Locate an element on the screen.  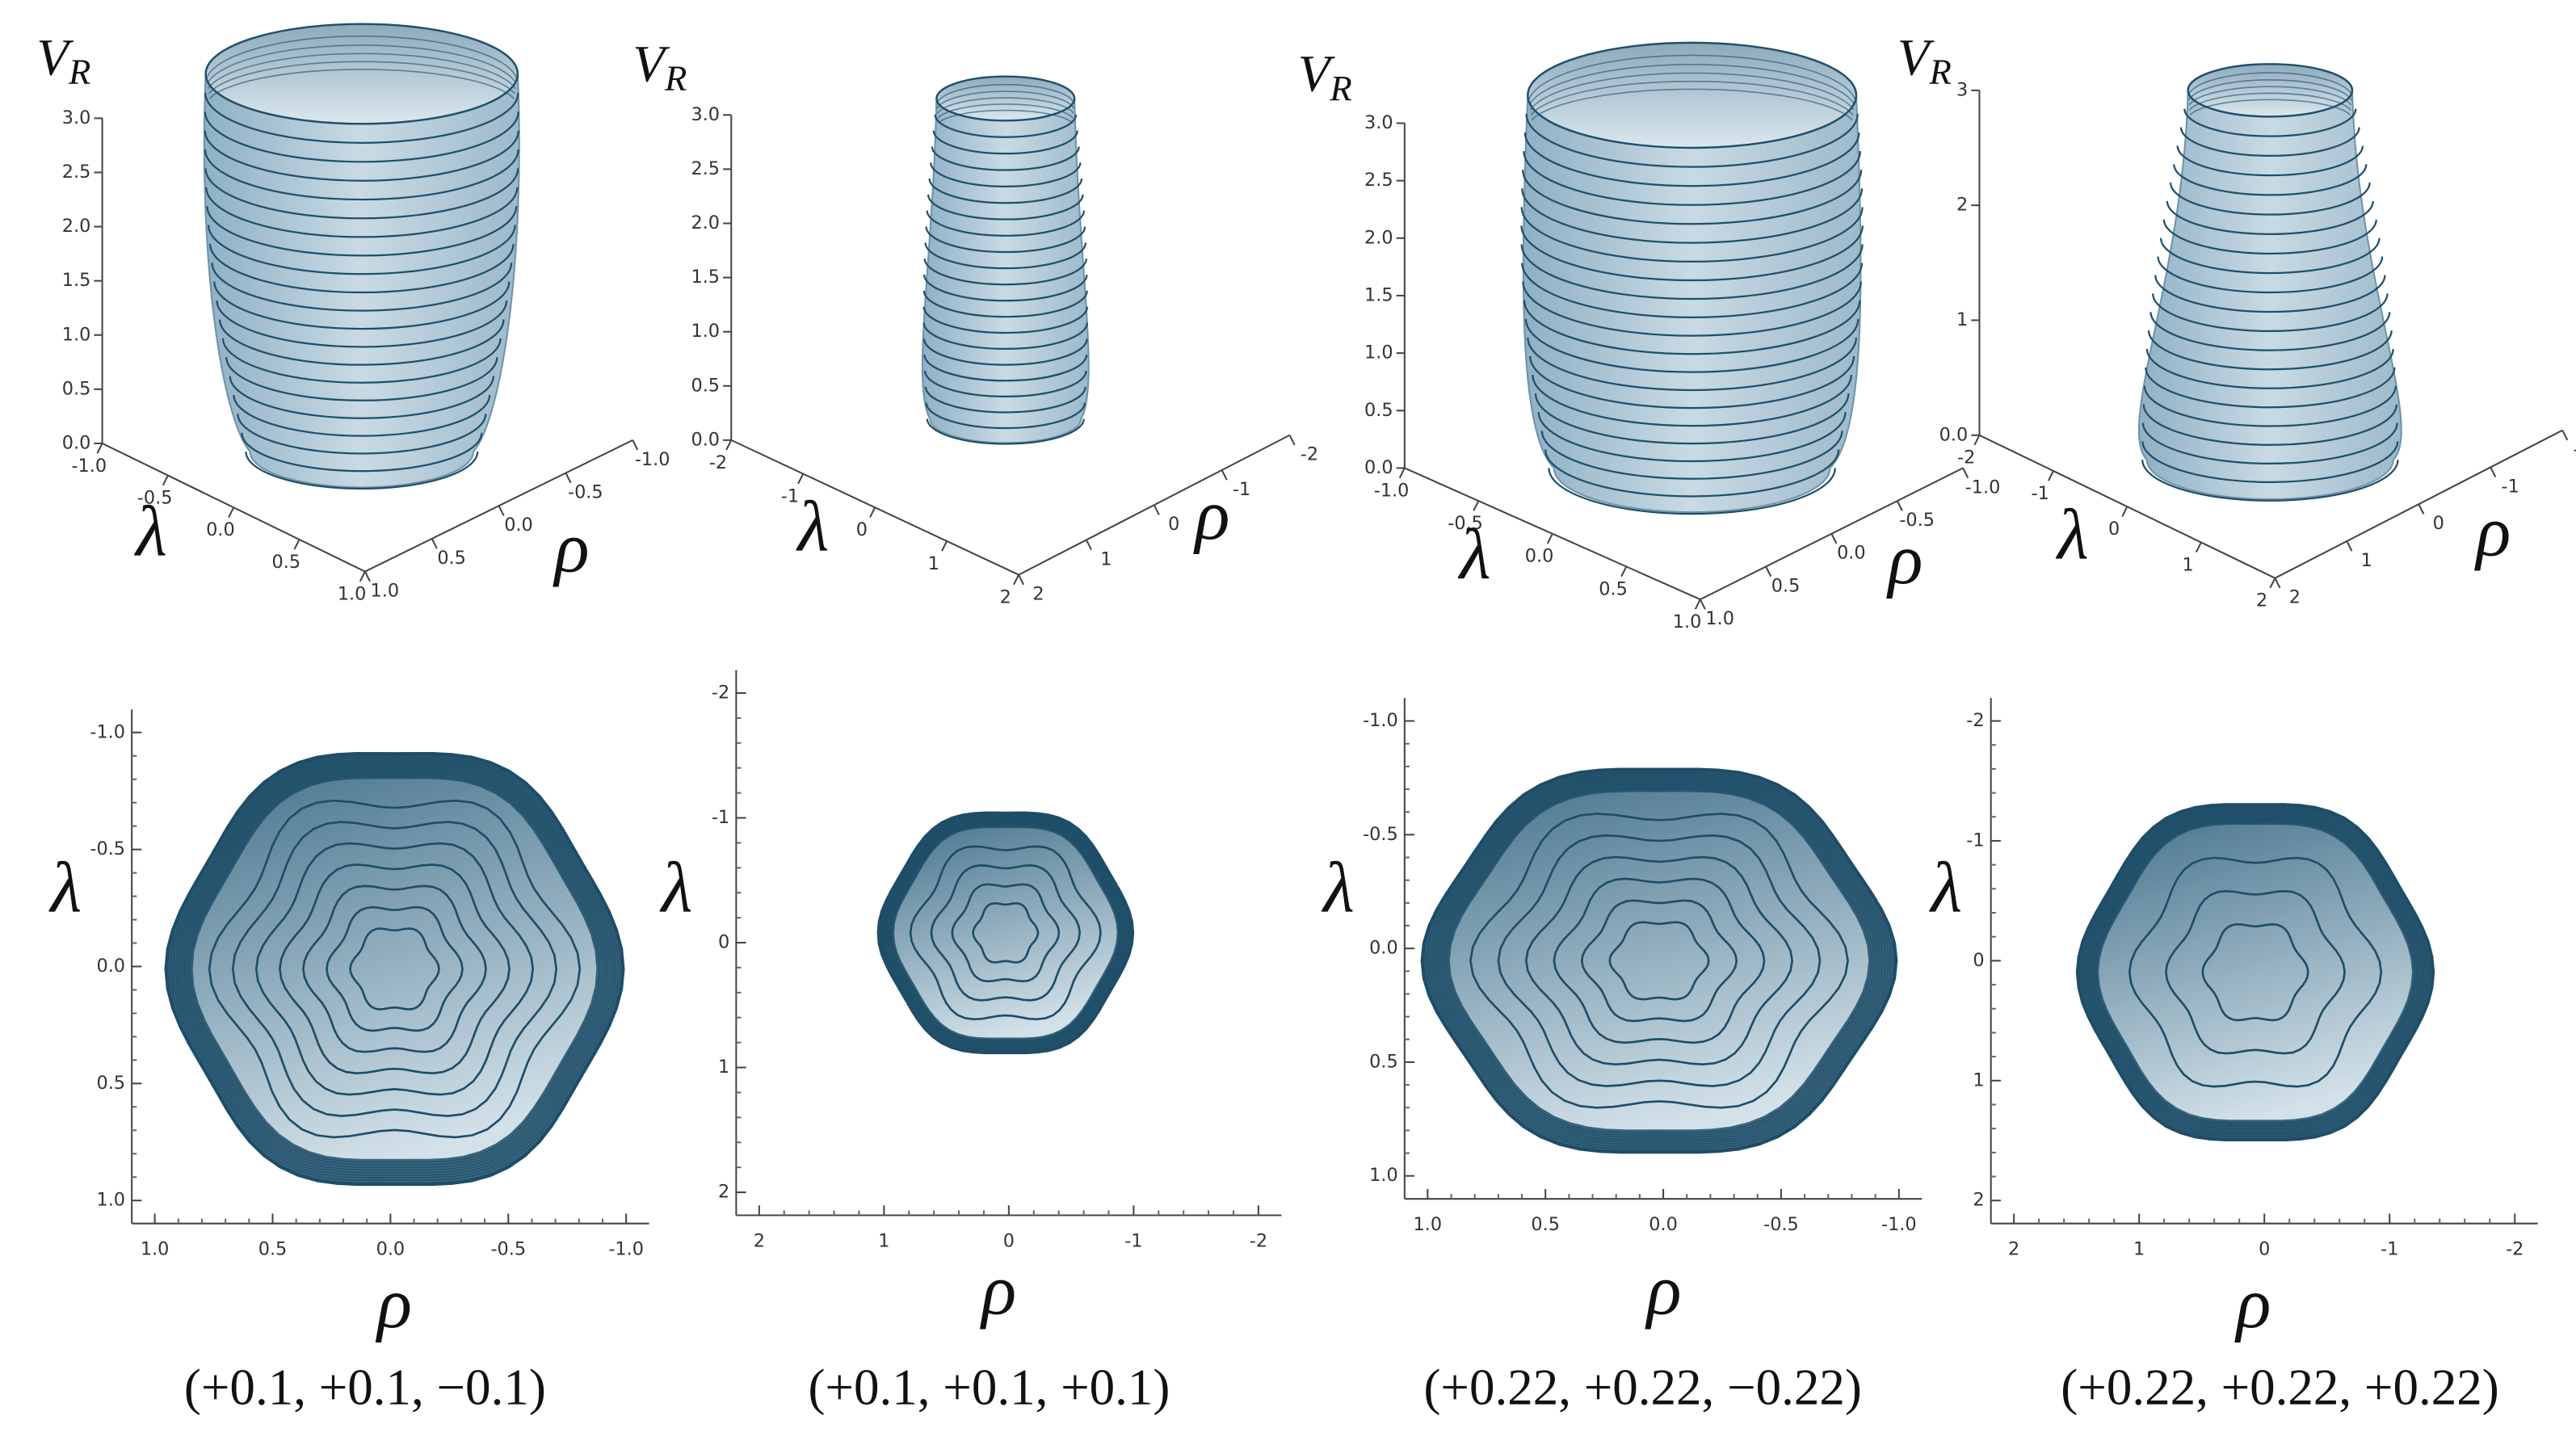
axis-label-sub: R is located at coordinates (1340, 88).